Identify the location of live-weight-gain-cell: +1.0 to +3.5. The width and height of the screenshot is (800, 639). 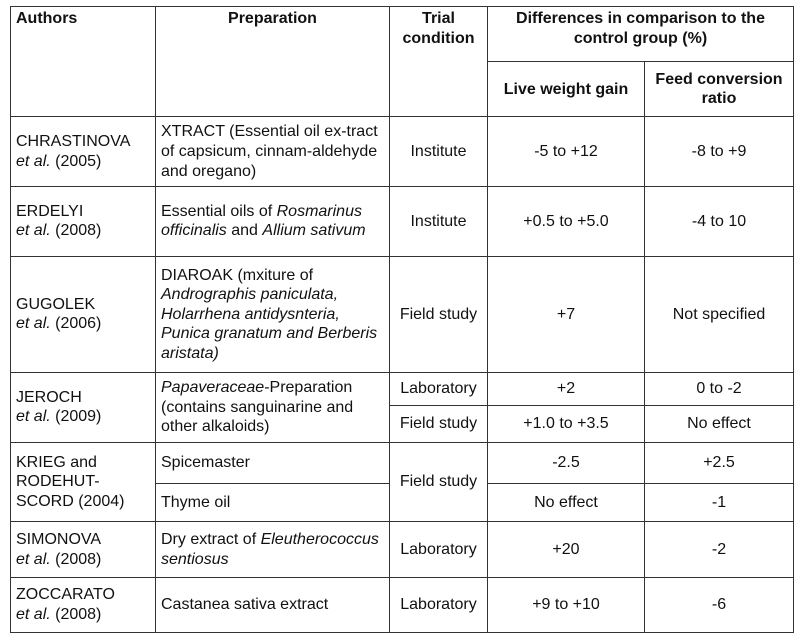
(566, 423).